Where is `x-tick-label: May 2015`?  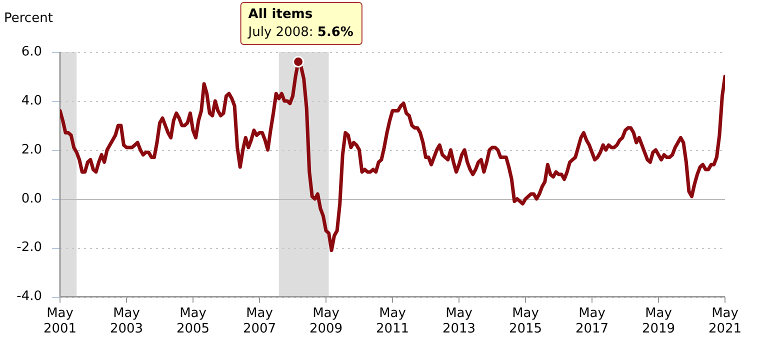
x-tick-label: May 2015 is located at coordinates (525, 321).